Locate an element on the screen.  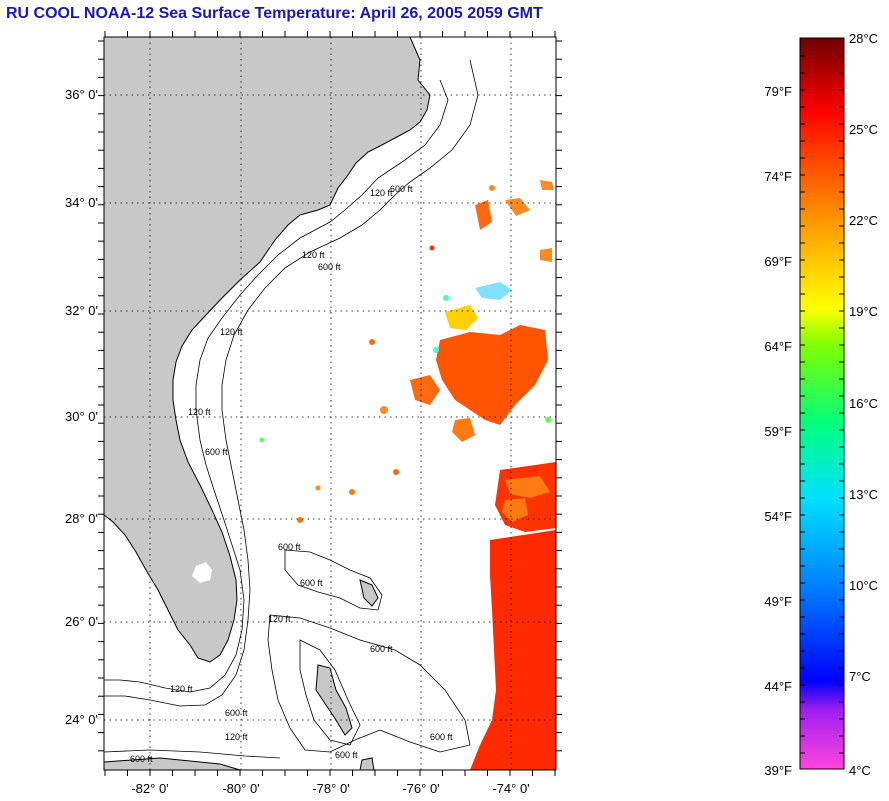
colorbar-c-label: 4°C is located at coordinates (860, 770).